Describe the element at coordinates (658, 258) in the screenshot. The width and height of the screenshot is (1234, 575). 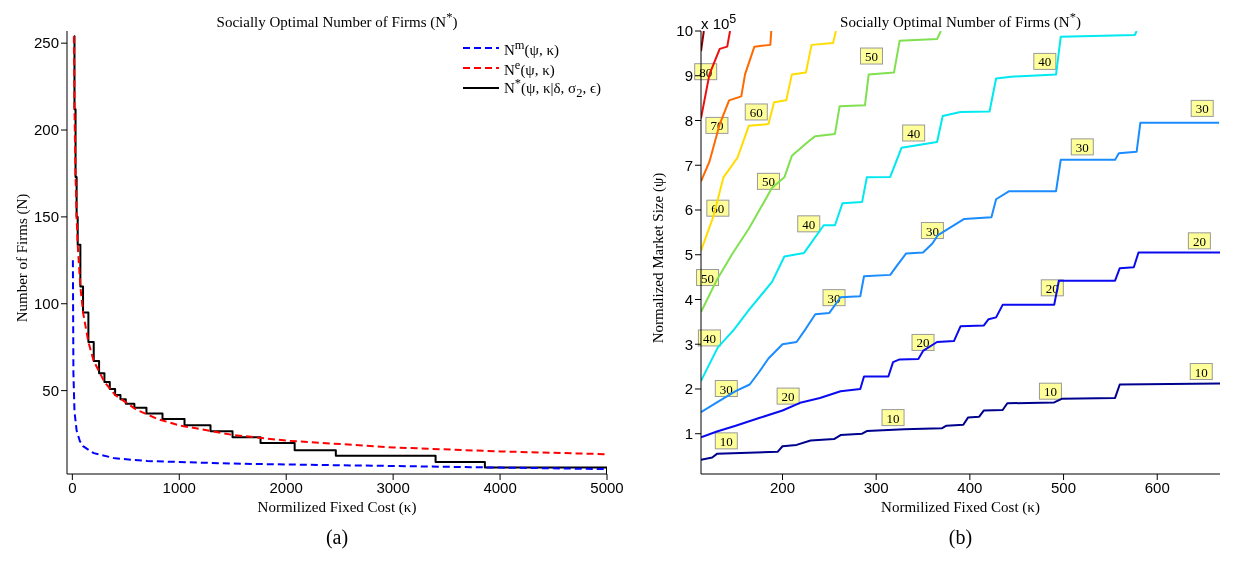
I see `y-axis-title: Normalized Market Size (ψ)` at that location.